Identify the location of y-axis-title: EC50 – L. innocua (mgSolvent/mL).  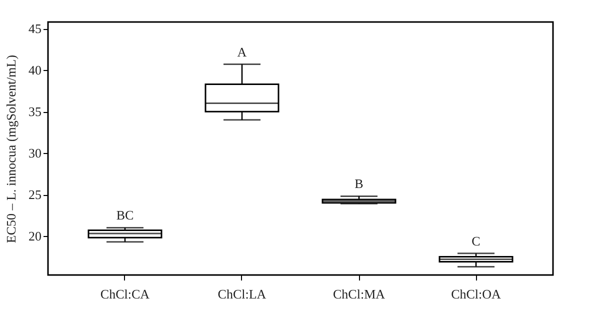
(11, 149).